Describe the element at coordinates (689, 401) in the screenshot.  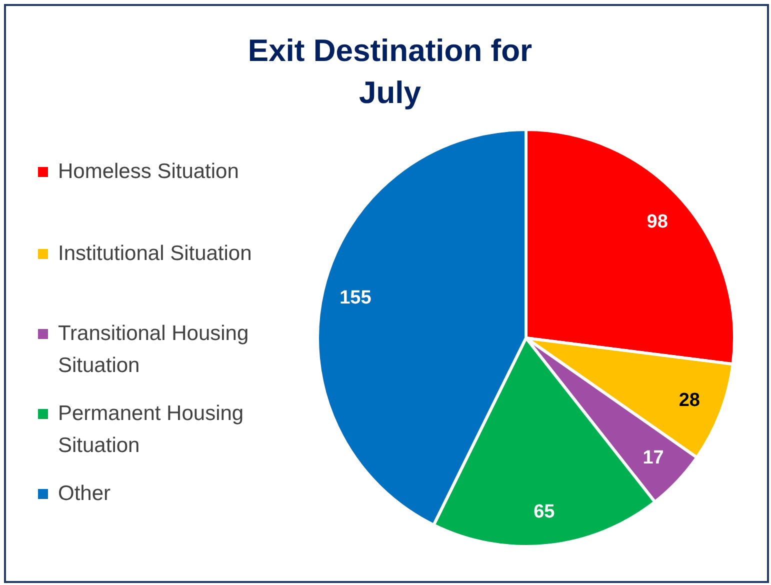
I see `data-label: 28` at that location.